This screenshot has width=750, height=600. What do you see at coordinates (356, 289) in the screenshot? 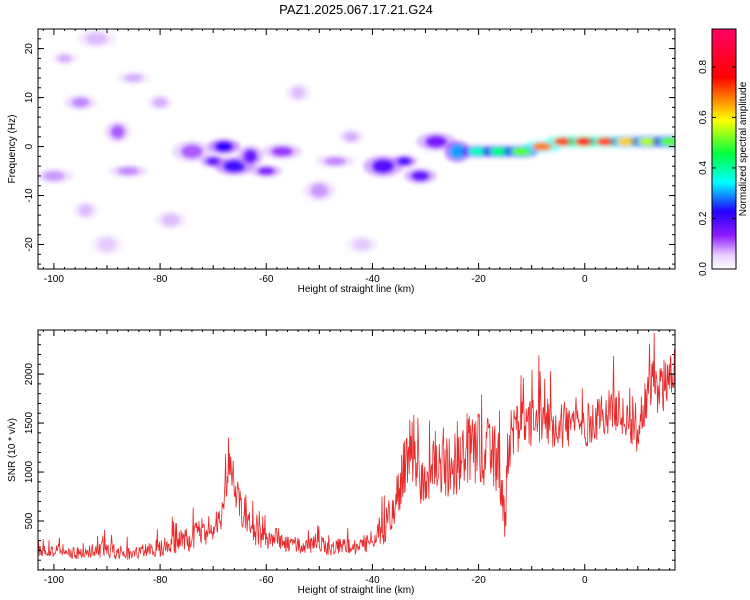
I see `spectrogram-x-label: Height of straight line (km)` at bounding box center [356, 289].